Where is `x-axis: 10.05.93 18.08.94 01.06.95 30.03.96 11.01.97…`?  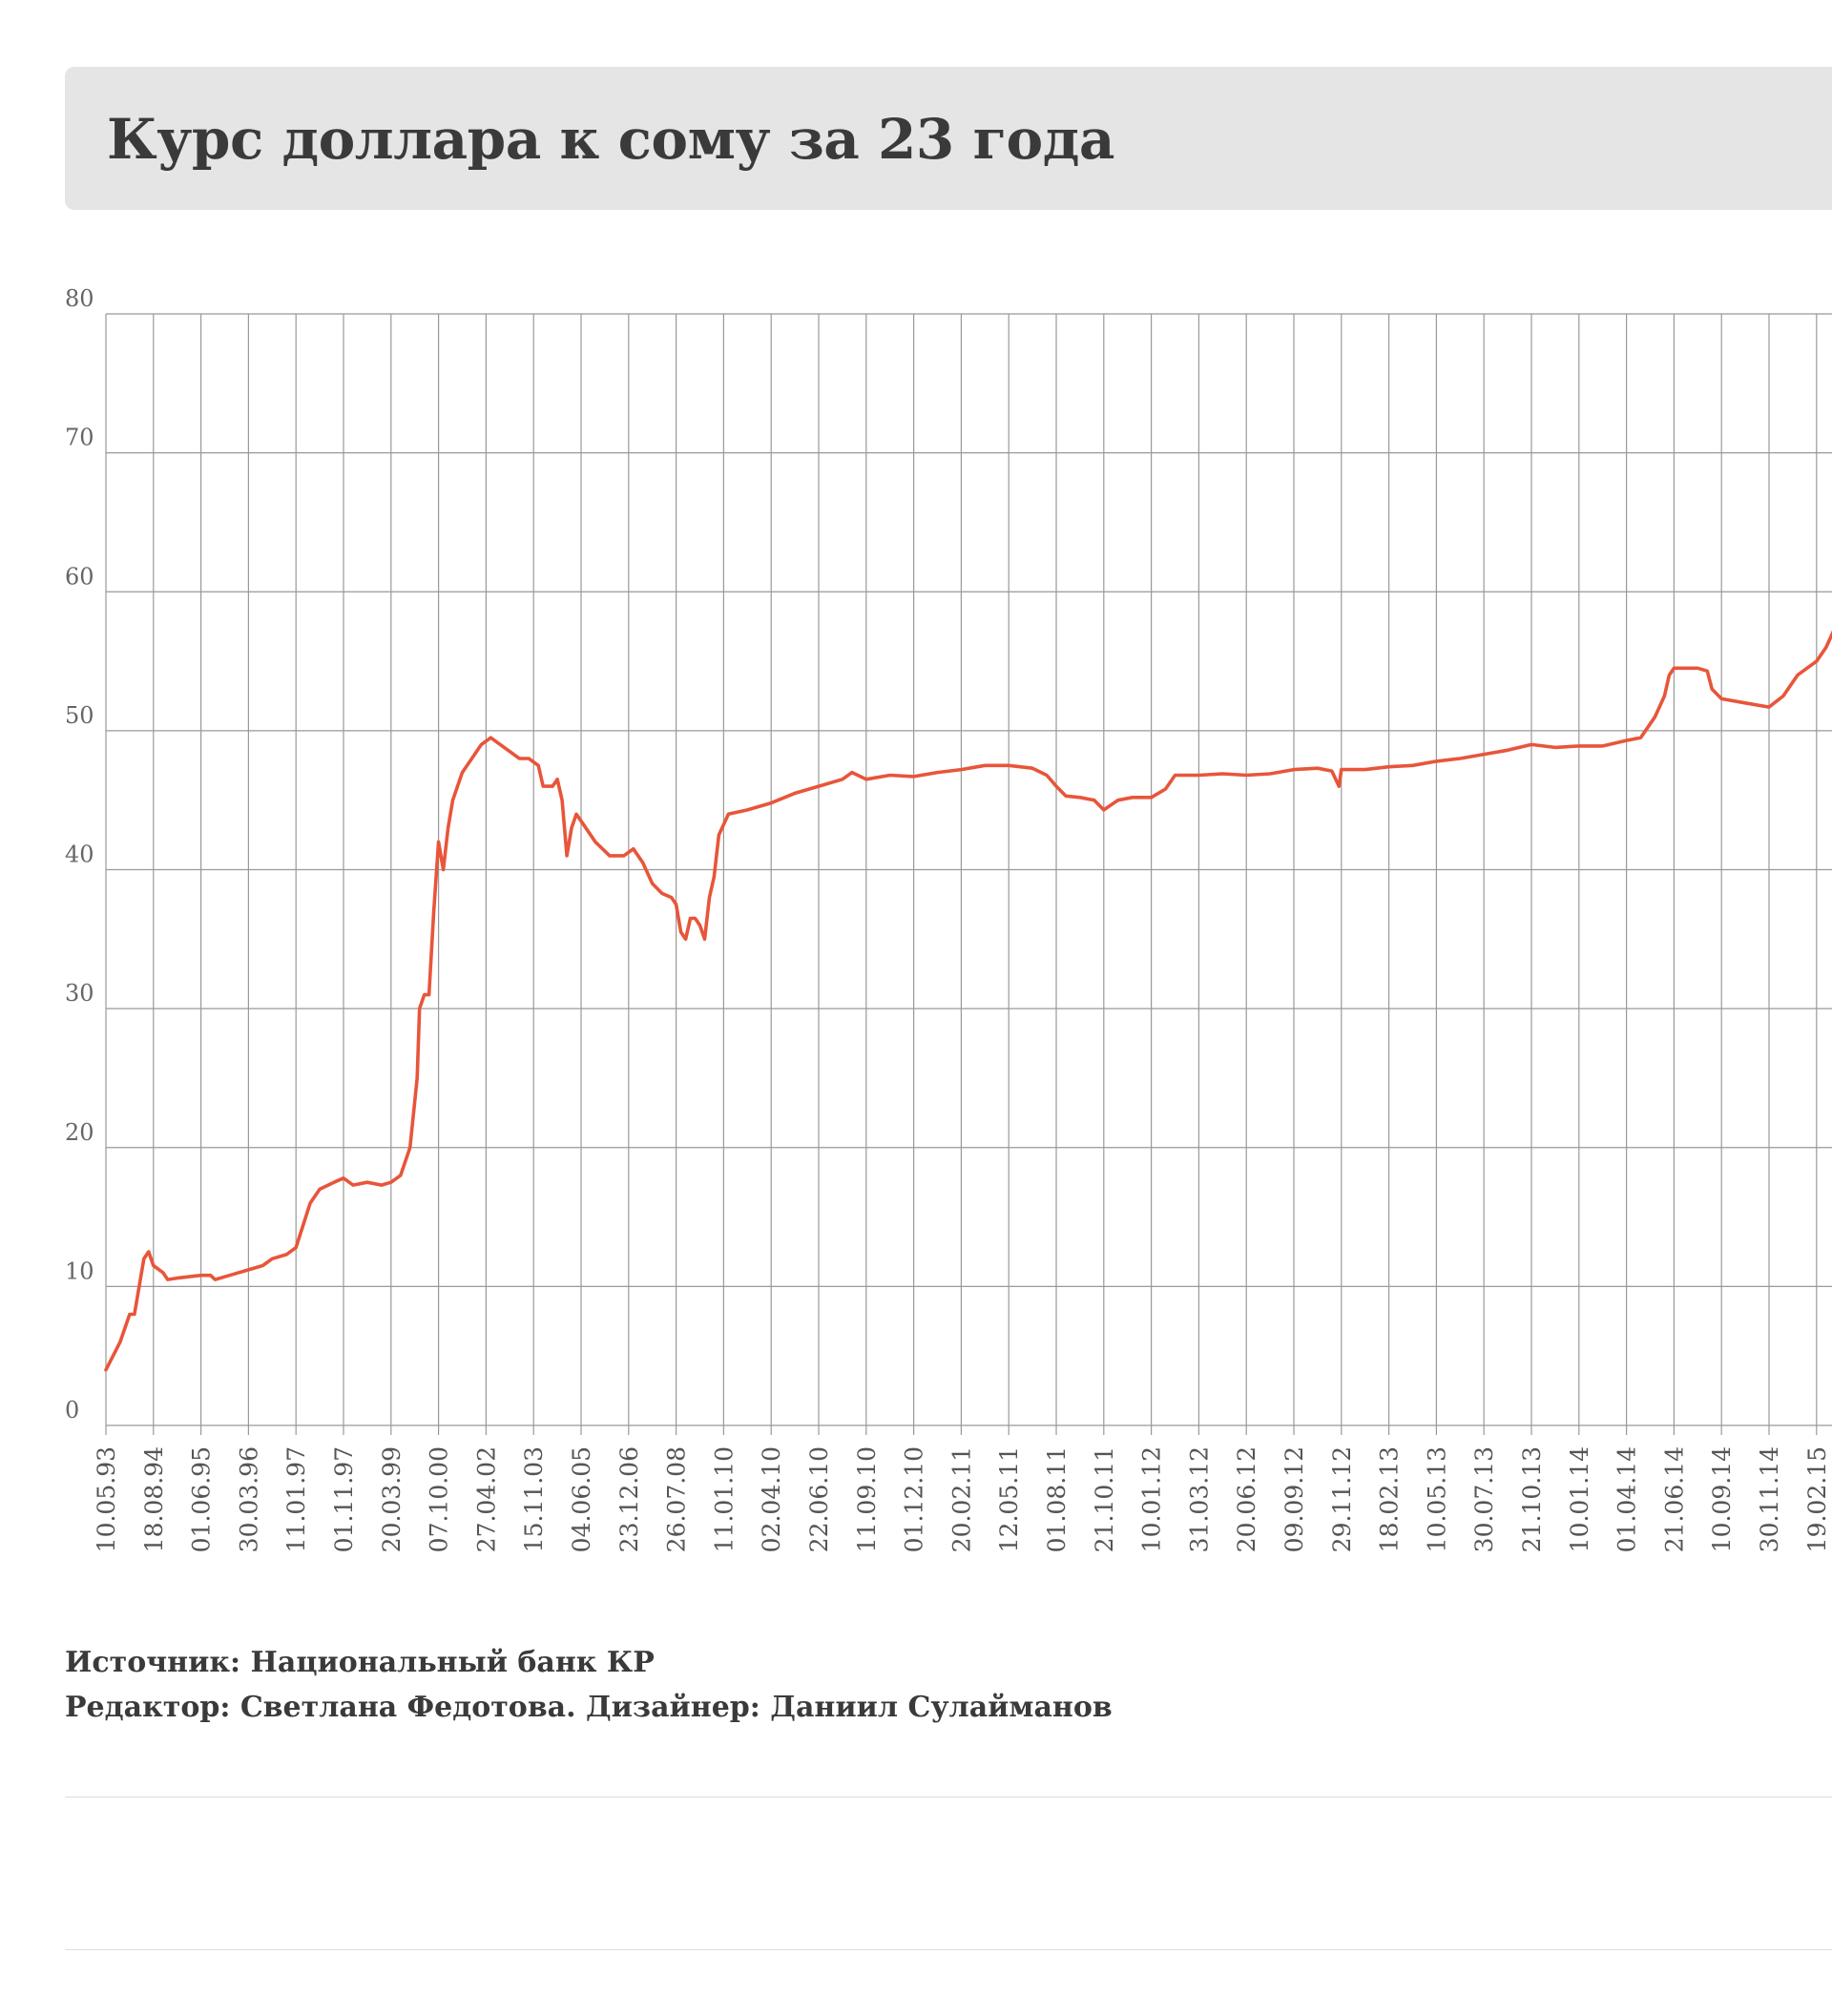 x-axis: 10.05.93 18.08.94 01.06.95 30.03.96 11.01.97… is located at coordinates (962, 1488).